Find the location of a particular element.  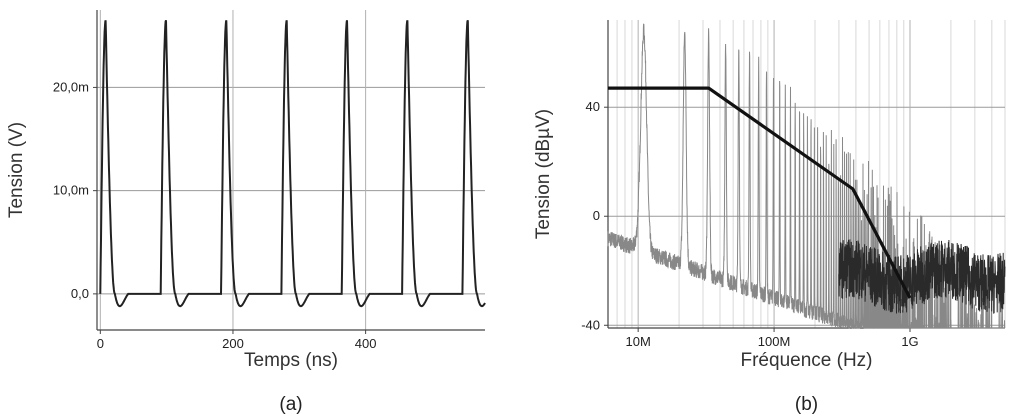

a-panel-label: (a) is located at coordinates (290, 404).